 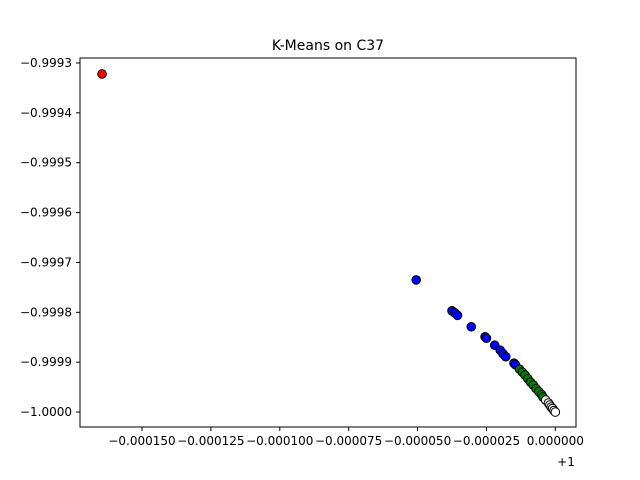 What do you see at coordinates (417, 441) in the screenshot?
I see `x-tick-label: −0.000050` at bounding box center [417, 441].